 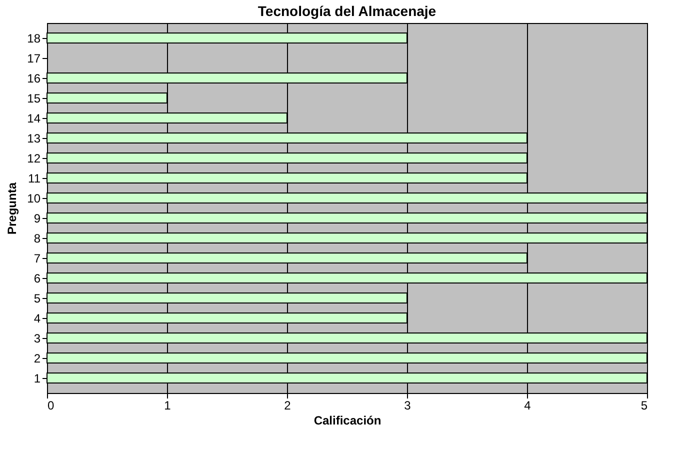 I want to click on x-tick-label: 0, so click(x=51, y=405).